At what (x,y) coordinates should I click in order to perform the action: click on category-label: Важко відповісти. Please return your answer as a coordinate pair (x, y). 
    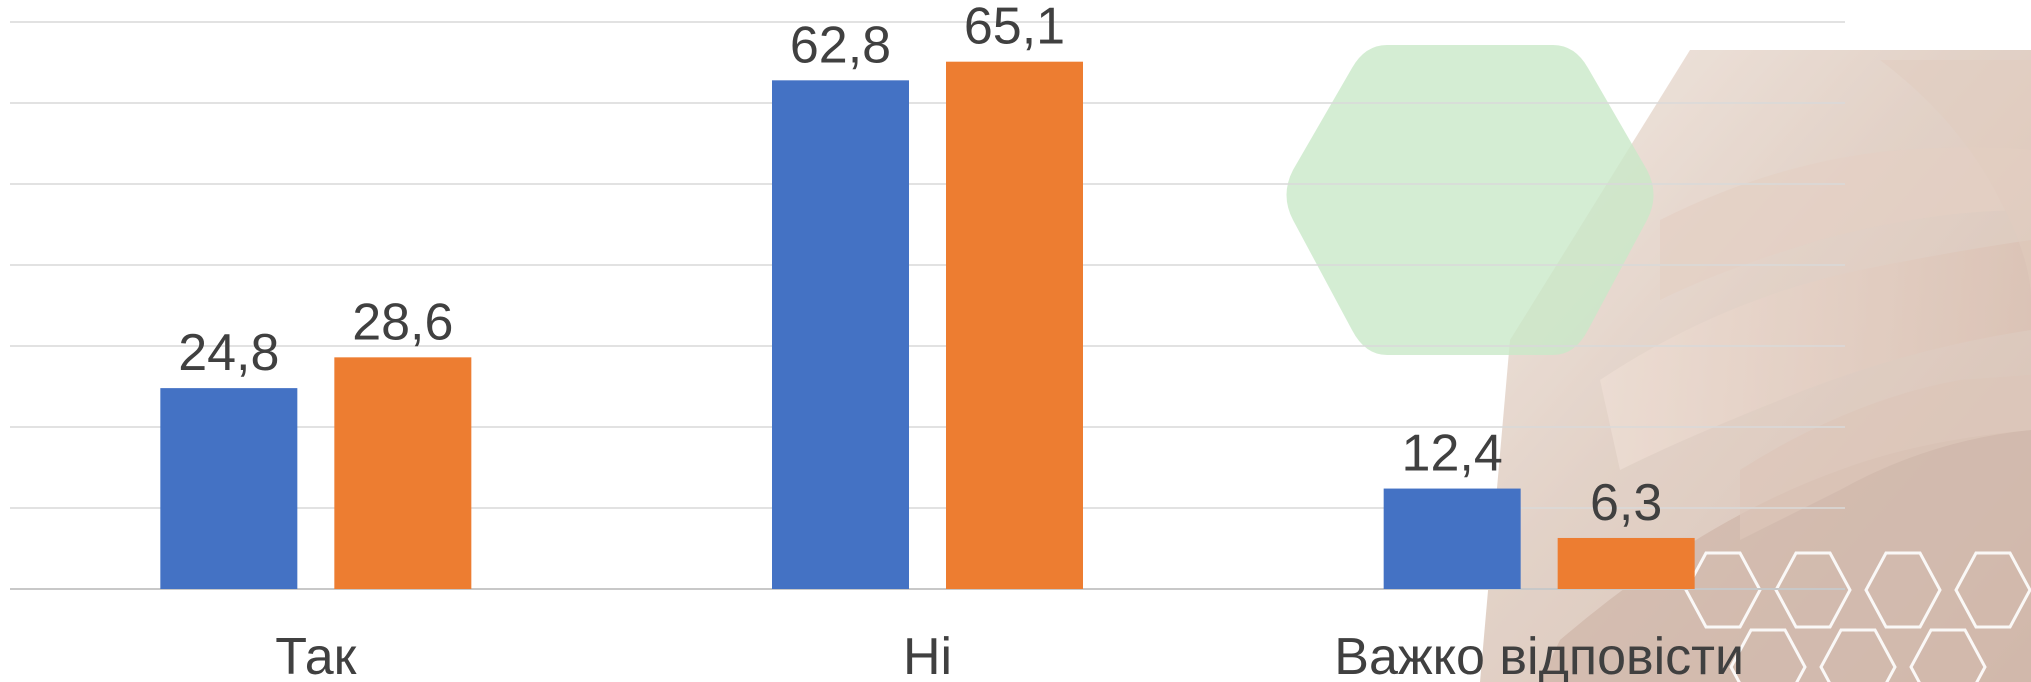
    Looking at the image, I should click on (1539, 655).